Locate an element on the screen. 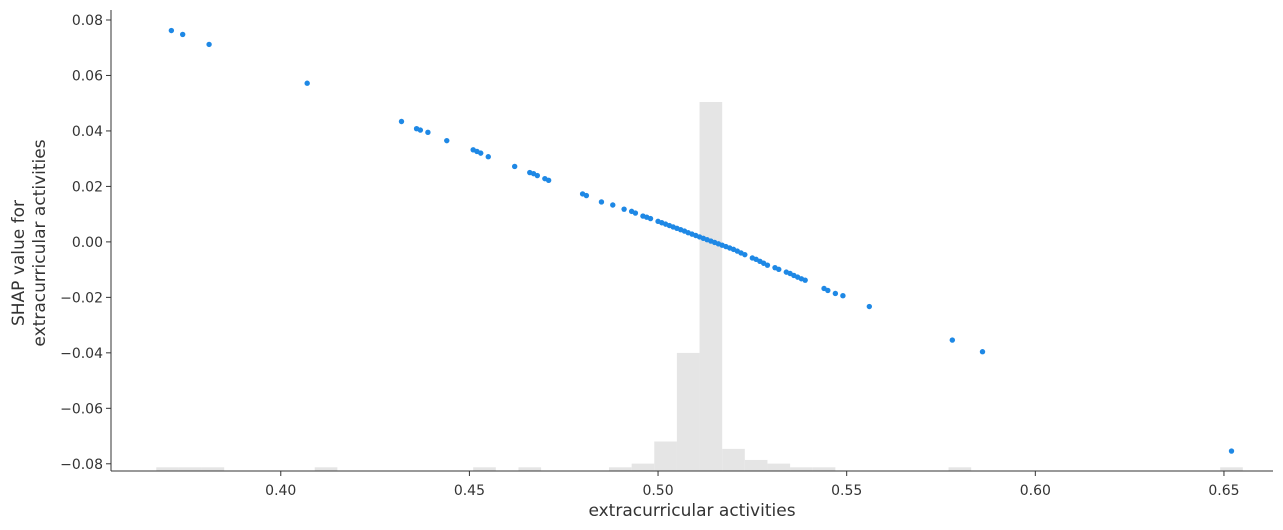  y-axis-ticks: 0.08 0.06 0.04 0.02 0.00 −0.02 −0.04 −0.06 −0.08 is located at coordinates (85, 243).